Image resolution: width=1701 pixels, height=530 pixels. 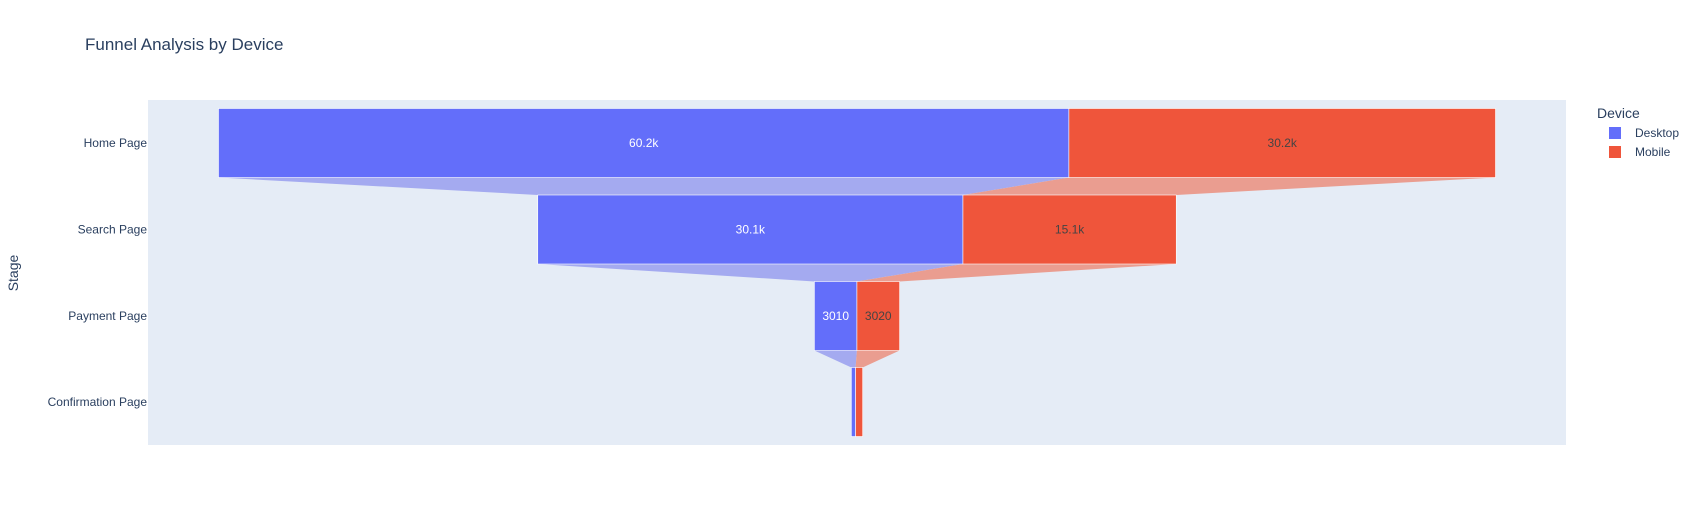 I want to click on bar-label-desktop-1: 30.1k, so click(x=751, y=230).